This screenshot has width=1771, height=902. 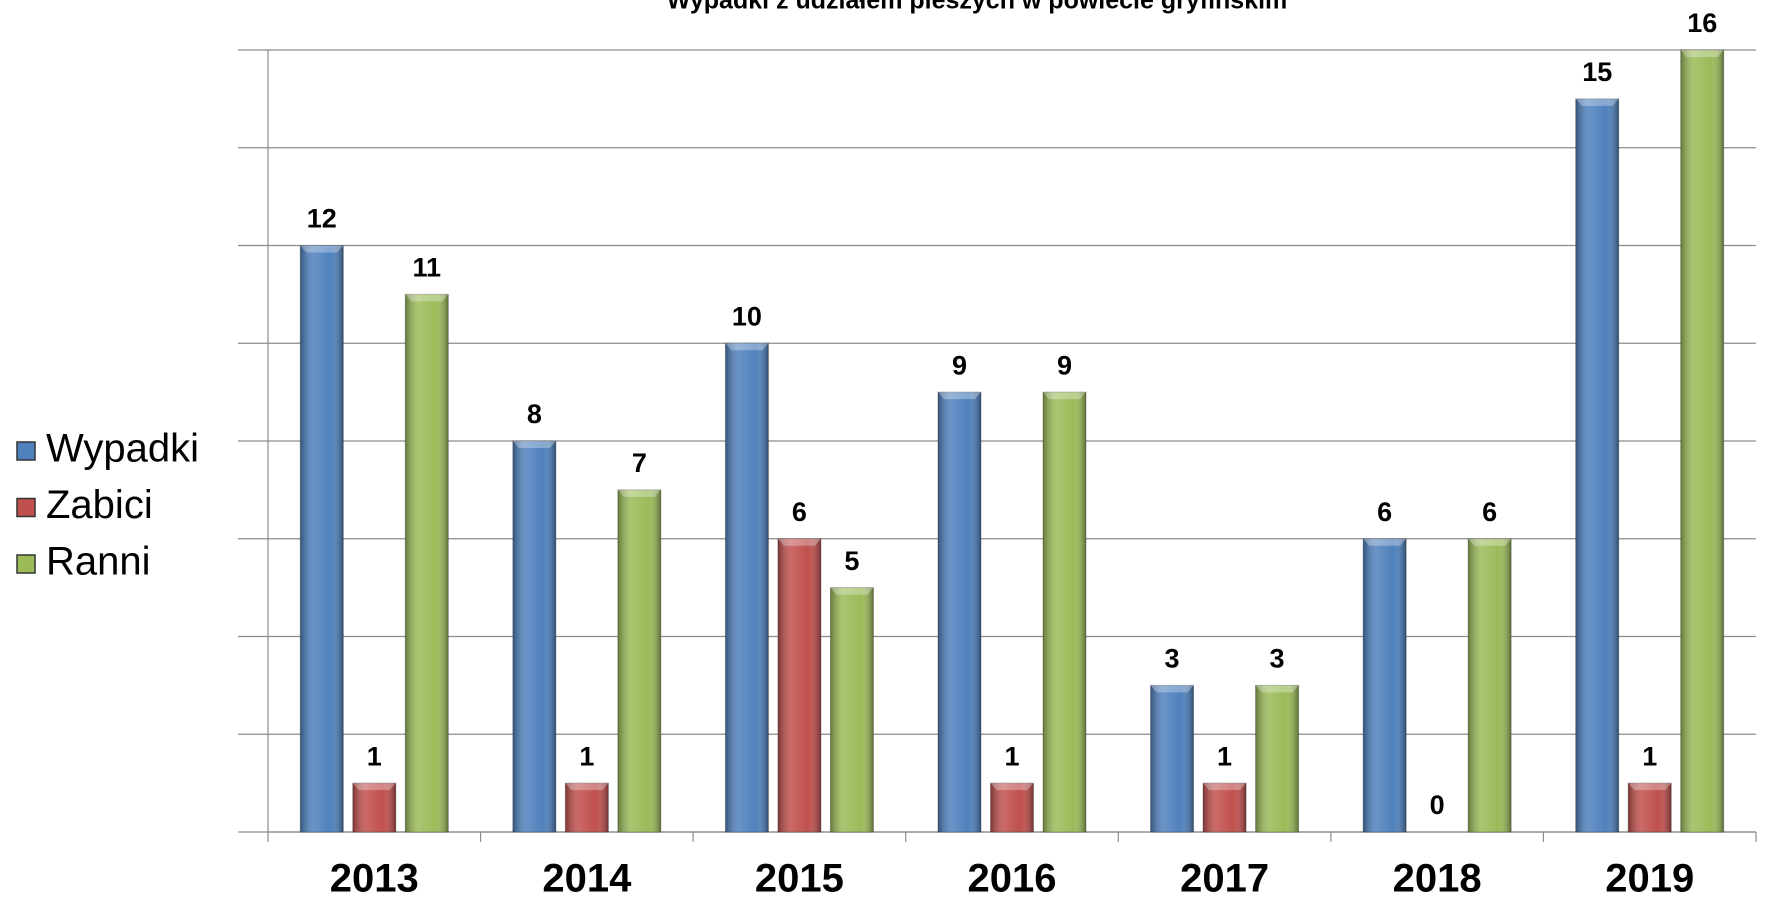 I want to click on x-tick-label: 2018, so click(x=1437, y=879).